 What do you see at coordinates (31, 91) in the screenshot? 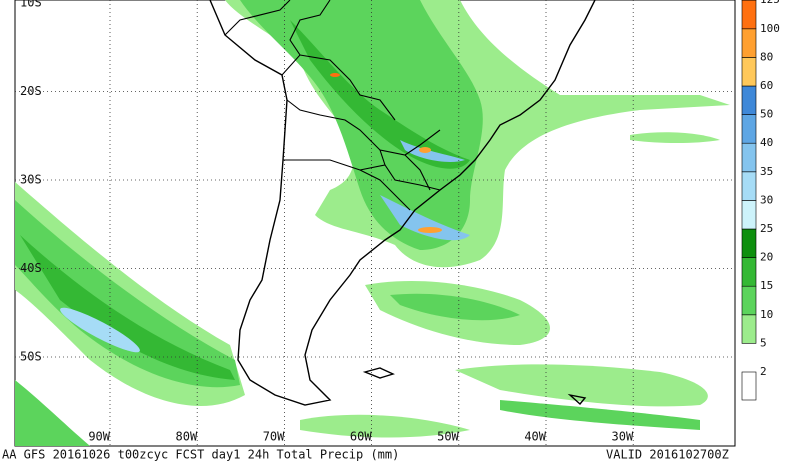
I see `lat-label: 20S` at bounding box center [31, 91].